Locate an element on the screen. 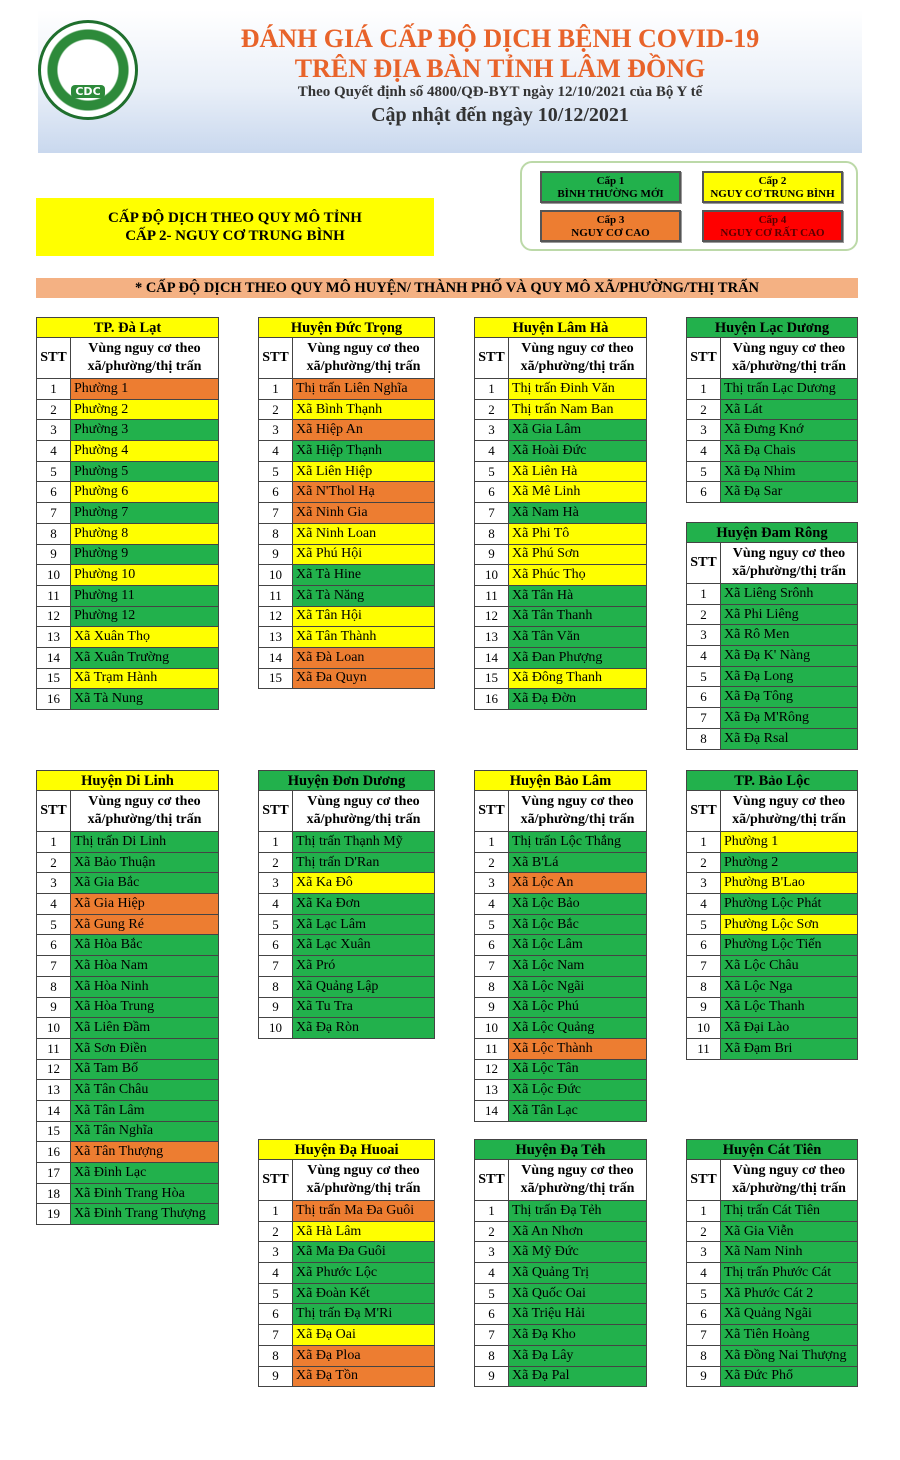 This screenshot has width=900, height=1460. area-name: Xã Hoài Đức is located at coordinates (577, 451).